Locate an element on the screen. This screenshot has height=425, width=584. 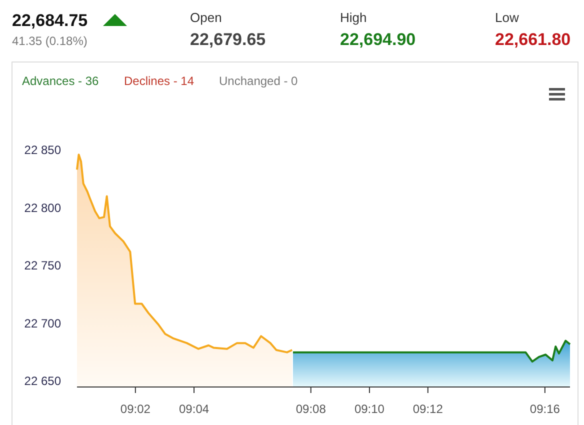
text: 41.35 (0.18%) is located at coordinates (50, 41).